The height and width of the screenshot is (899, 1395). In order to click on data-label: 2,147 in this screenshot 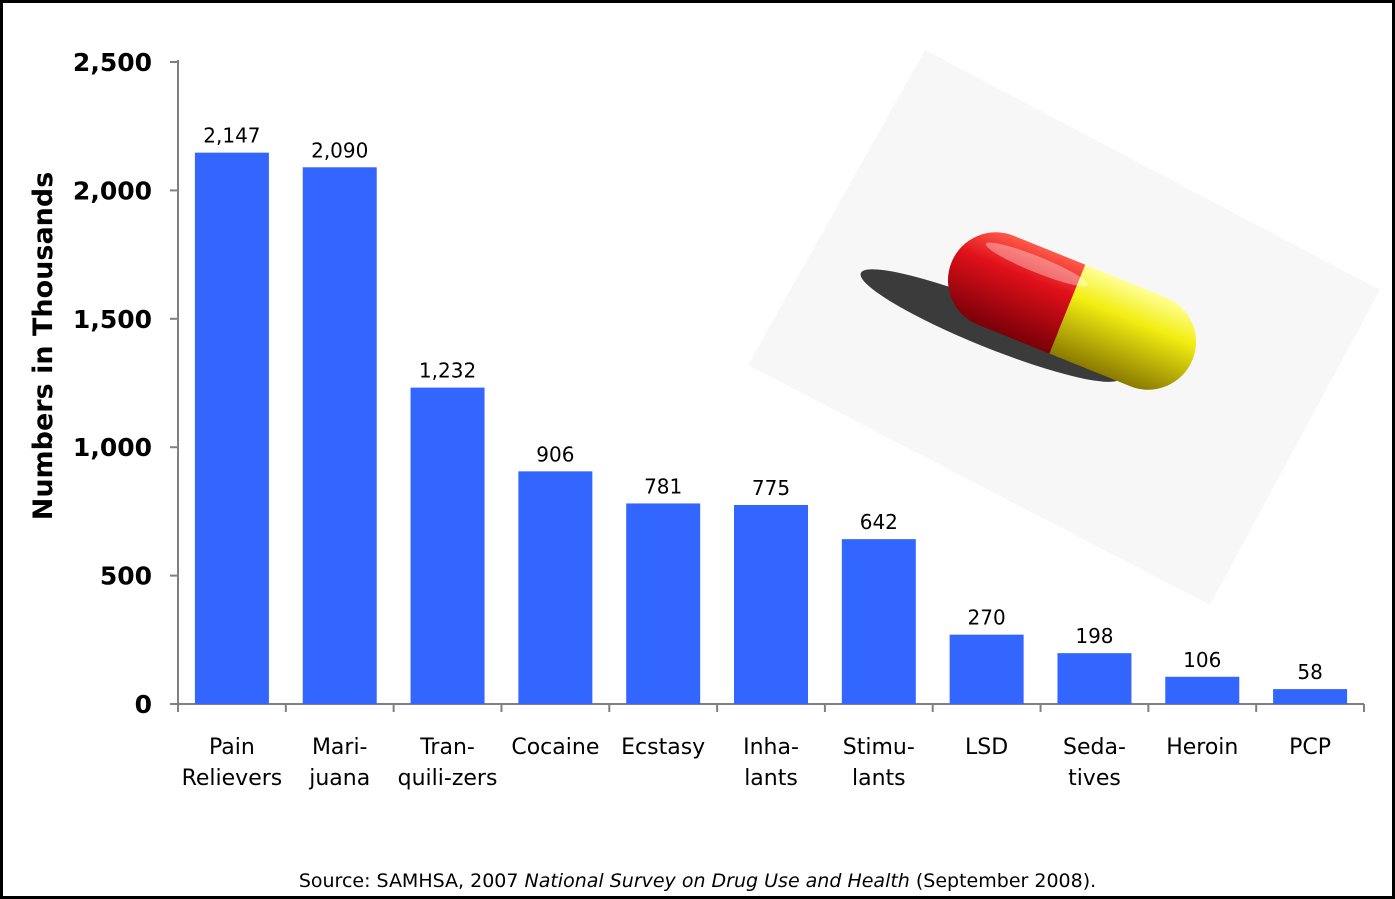, I will do `click(231, 136)`.